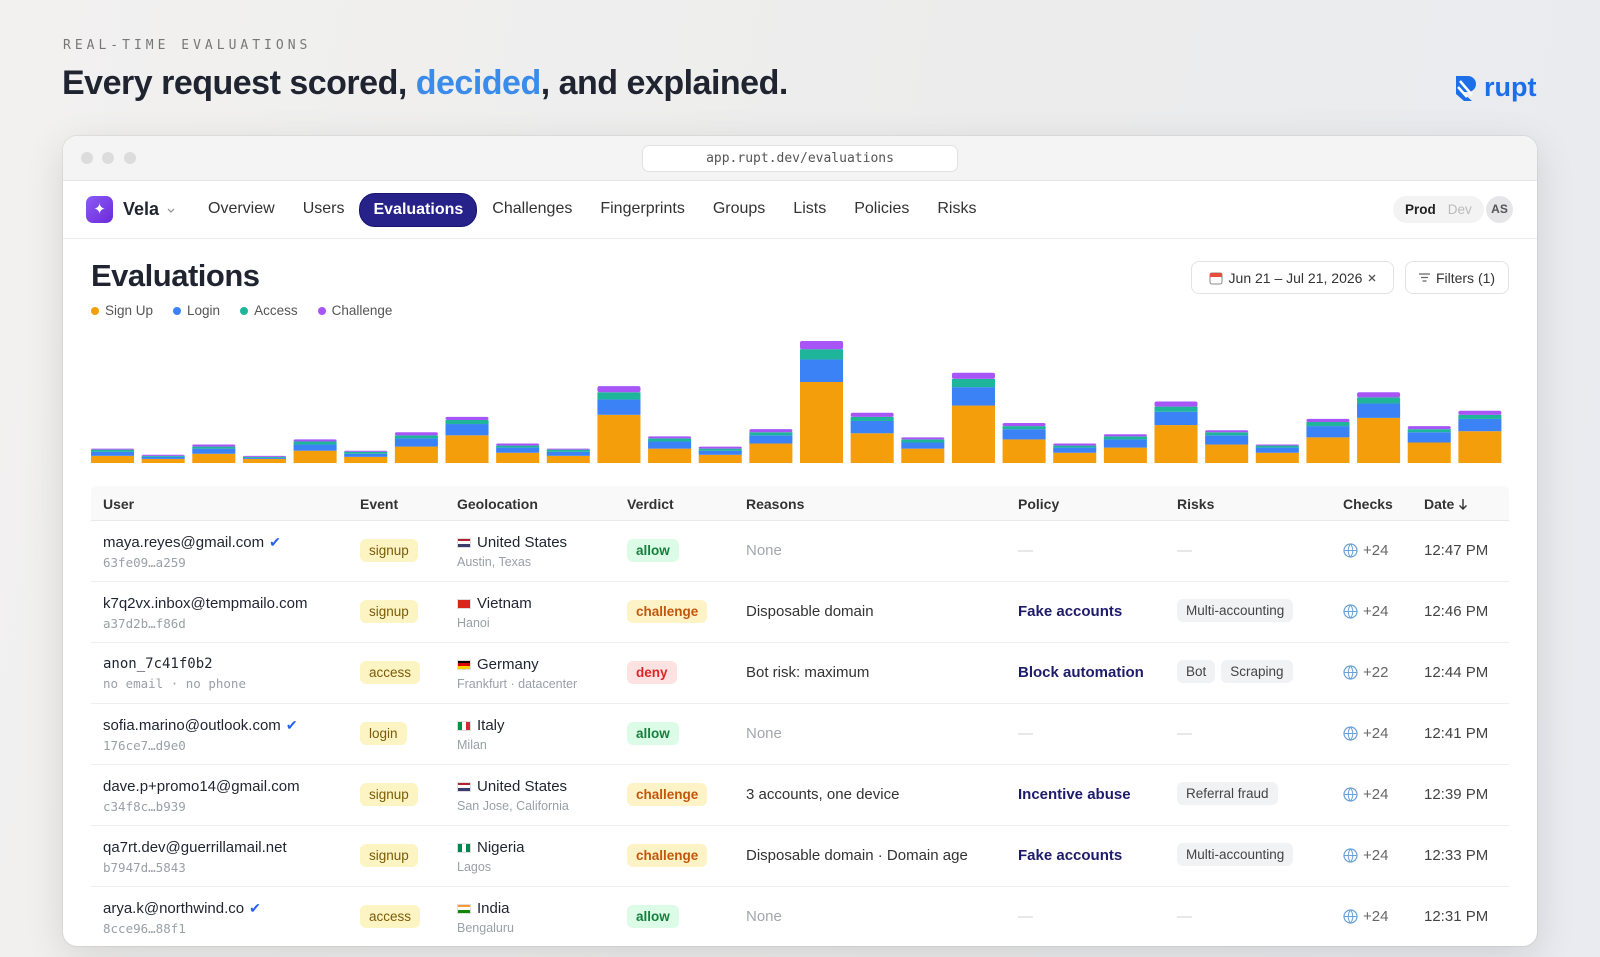  I want to click on geo-line: Germany, so click(517, 664).